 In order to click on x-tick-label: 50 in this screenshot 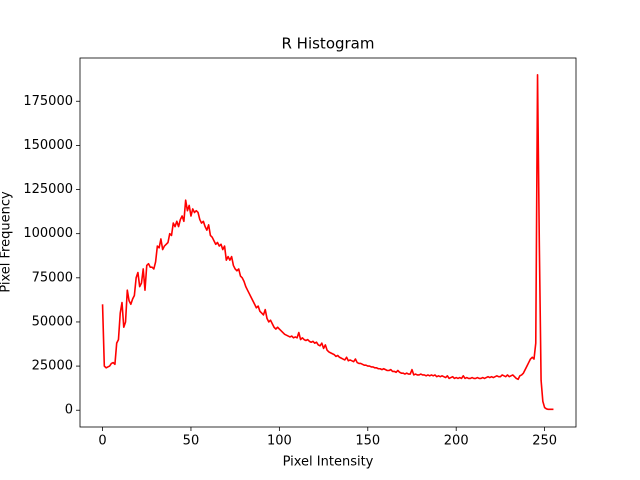, I will do `click(191, 441)`.